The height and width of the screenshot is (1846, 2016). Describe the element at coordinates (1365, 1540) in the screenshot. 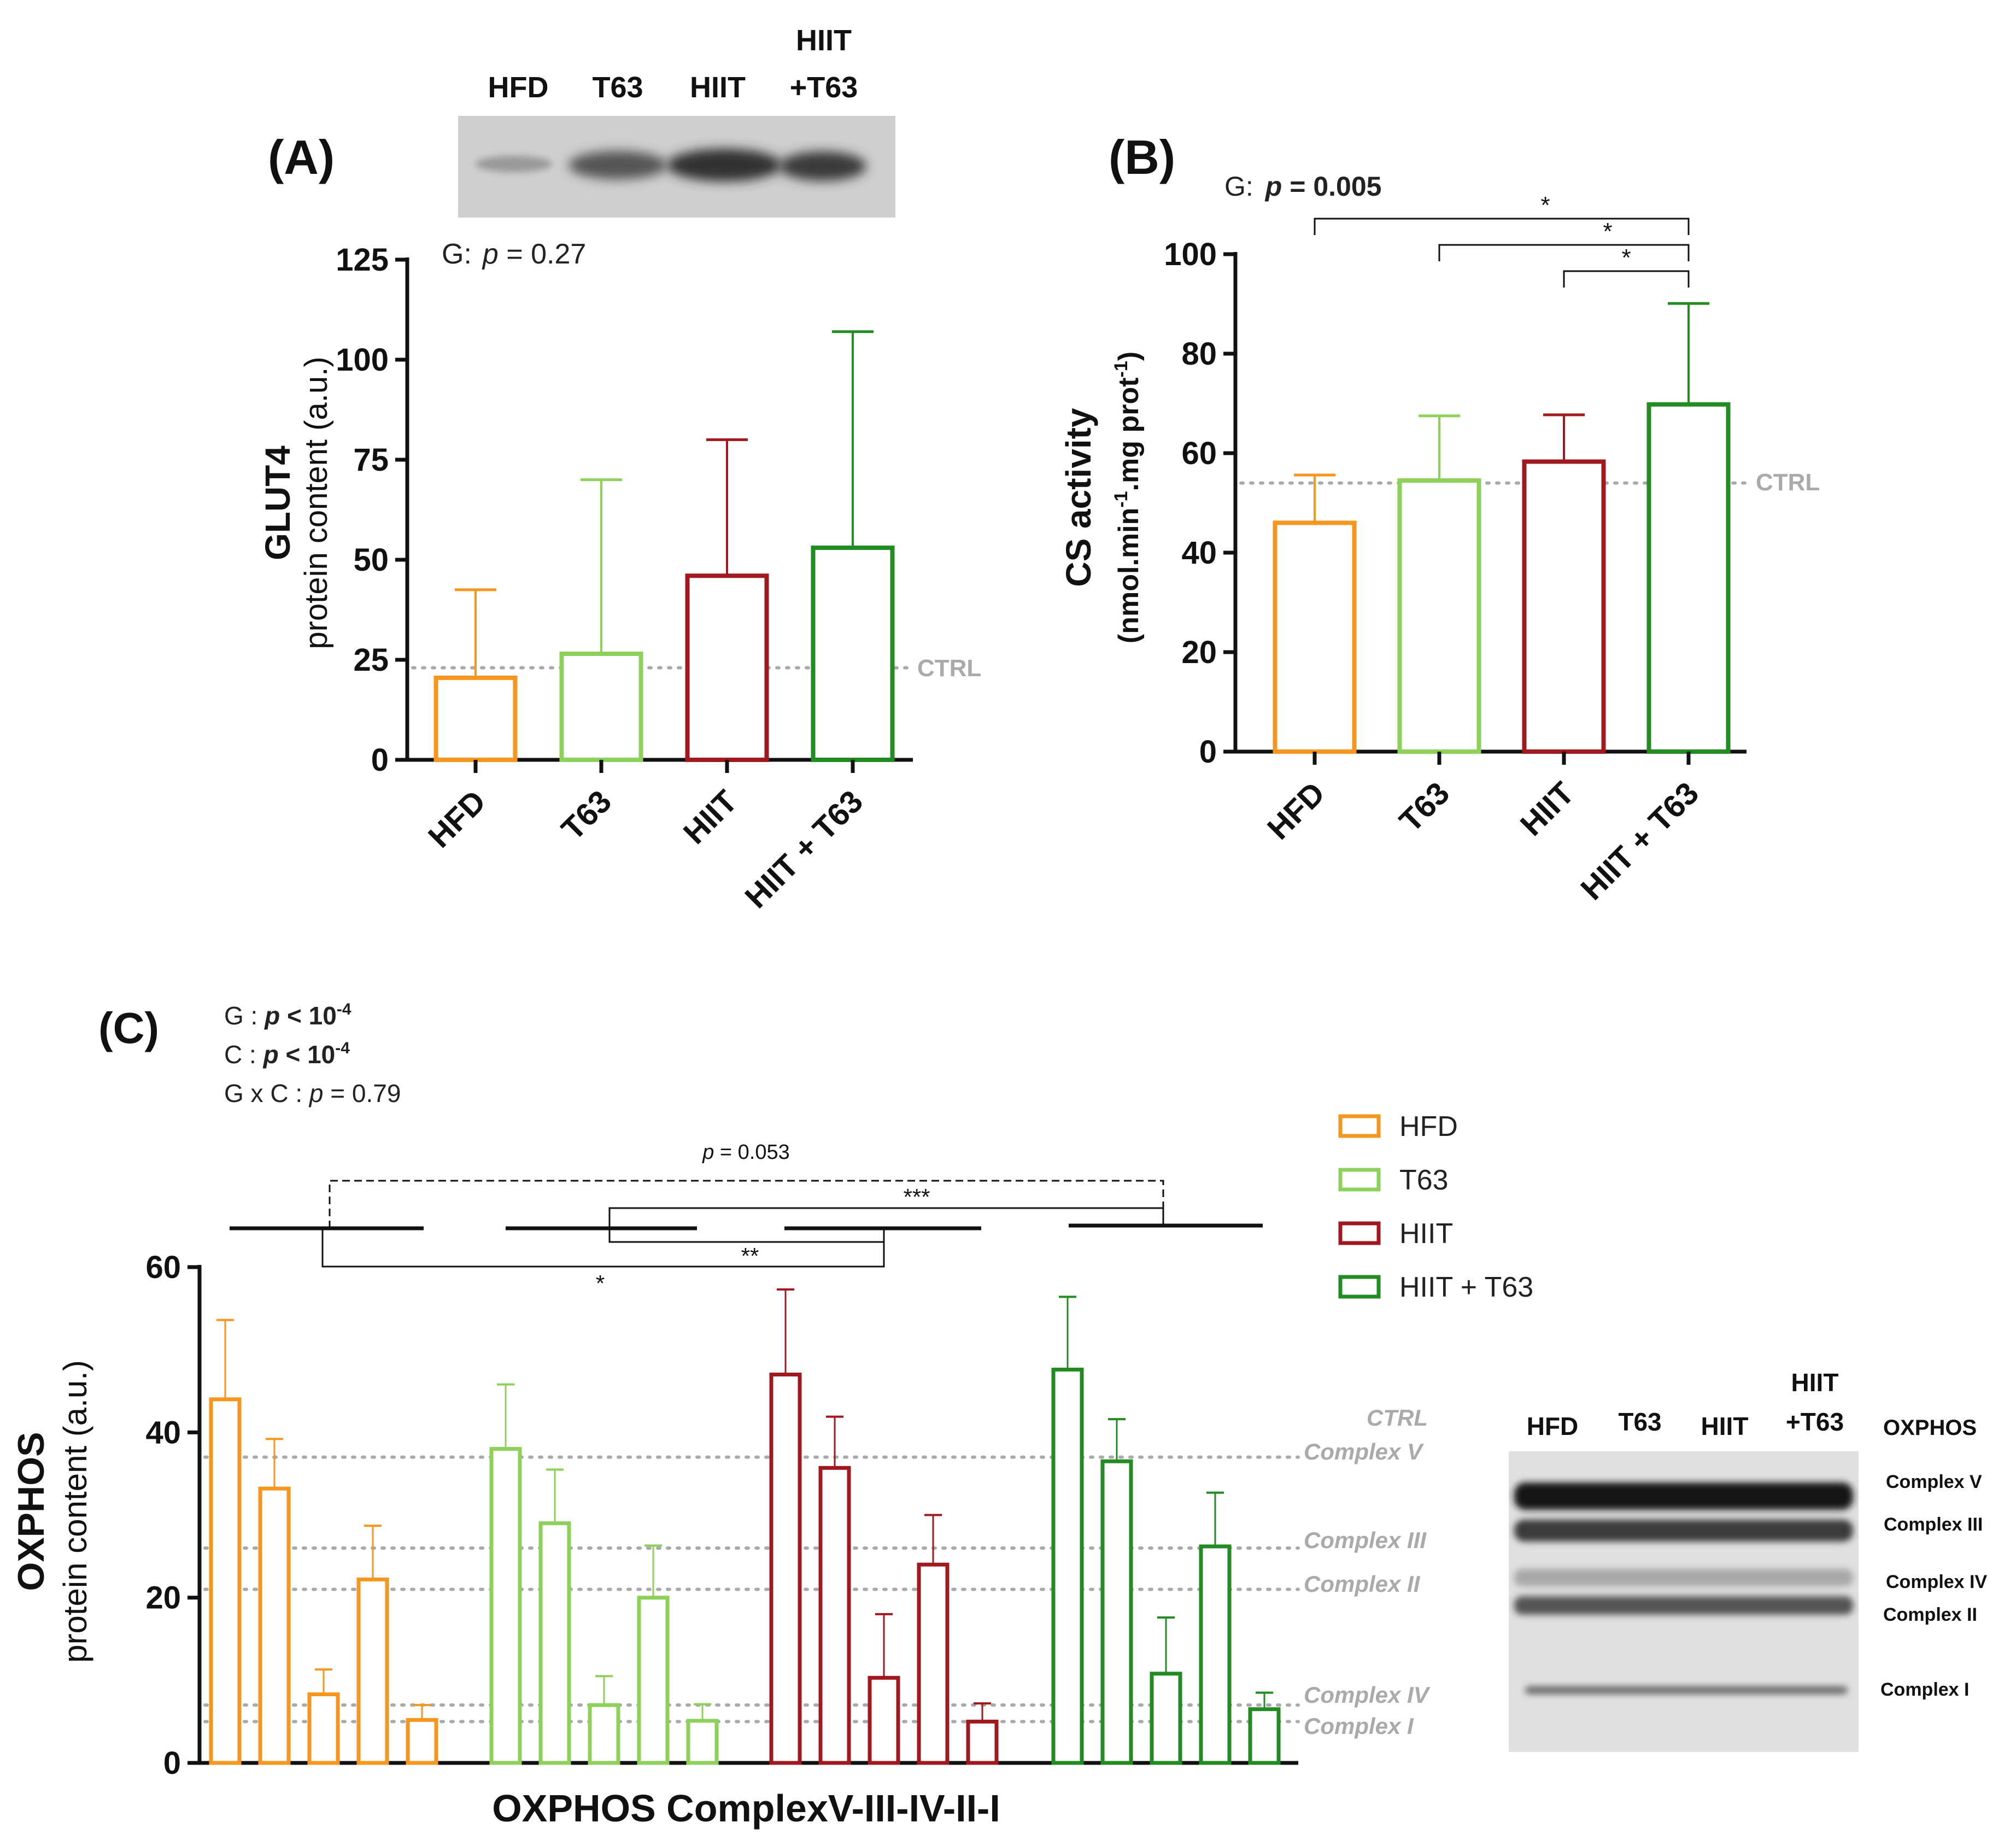

I see `ctrl-label-complex-iii: Complex III` at that location.